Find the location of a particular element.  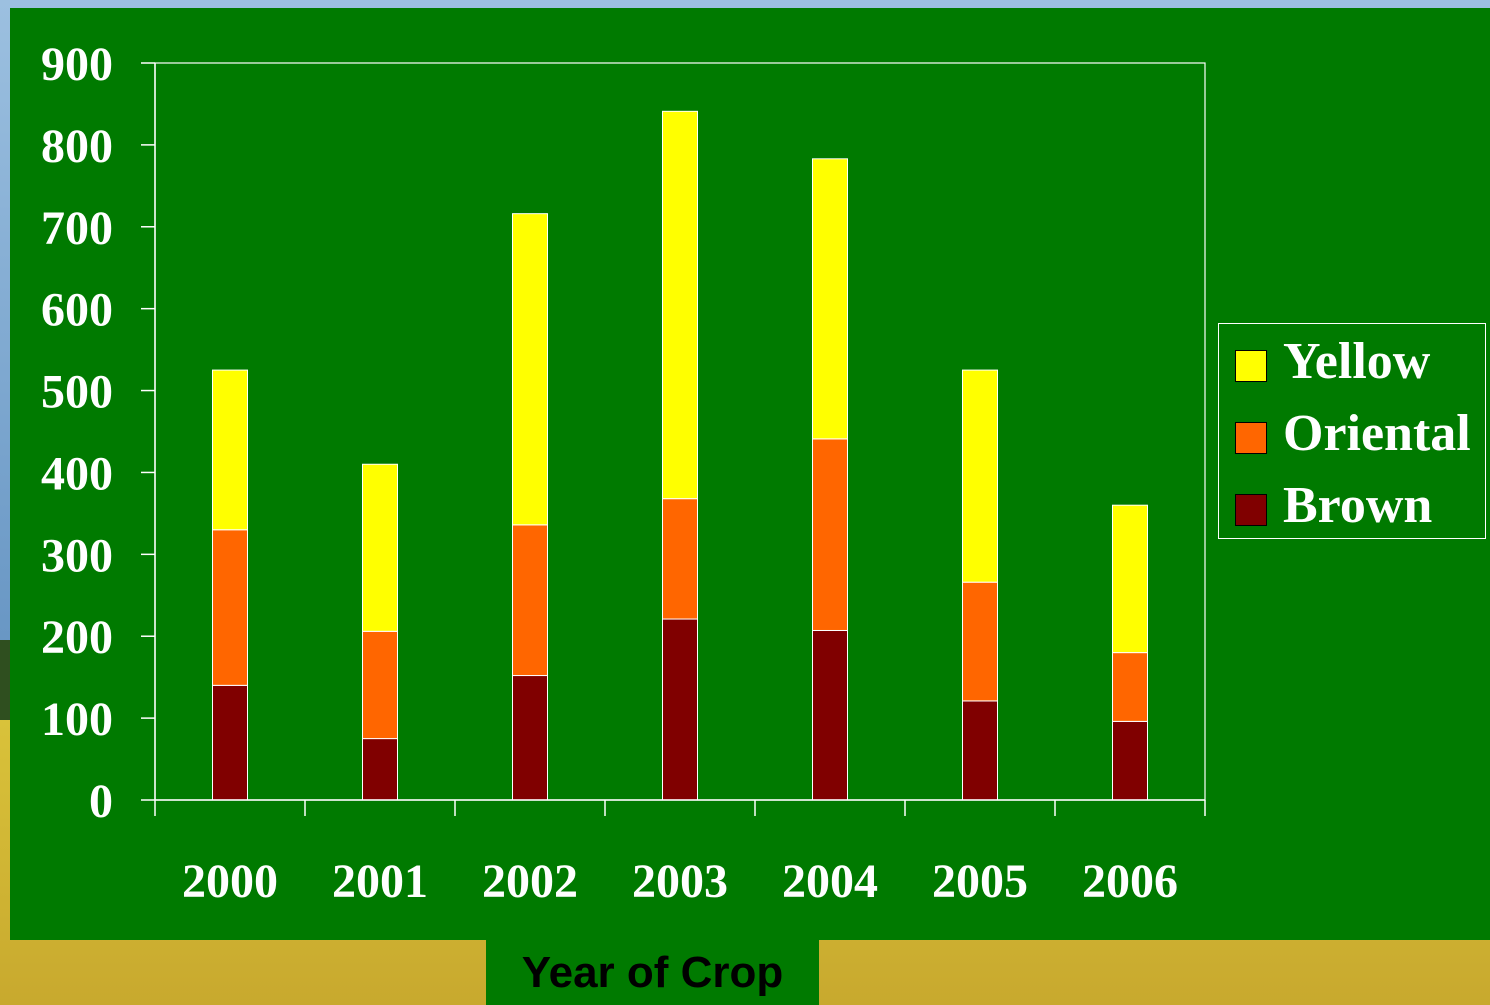

legend-swatch-oriental is located at coordinates (1251, 438).